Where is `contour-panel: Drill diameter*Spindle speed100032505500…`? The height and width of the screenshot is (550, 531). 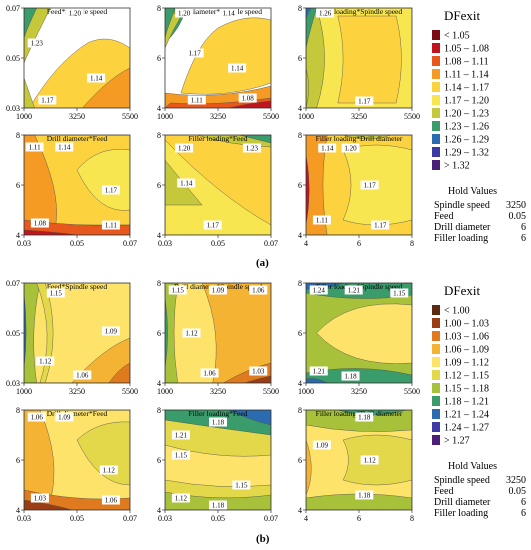 contour-panel: Drill diameter*Spindle speed100032505500… is located at coordinates (218, 337).